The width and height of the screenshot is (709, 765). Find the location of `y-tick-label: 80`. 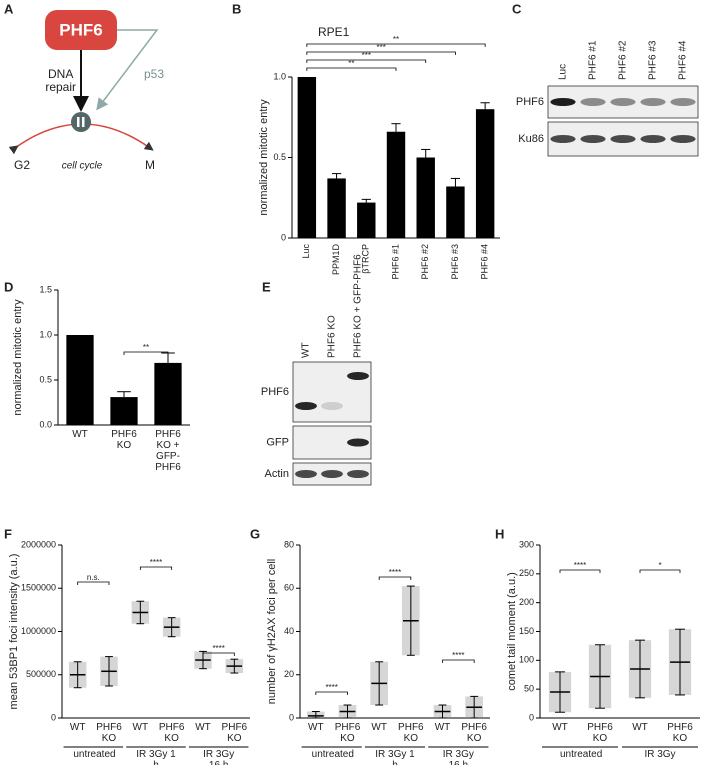

y-tick-label: 80 is located at coordinates (289, 544).